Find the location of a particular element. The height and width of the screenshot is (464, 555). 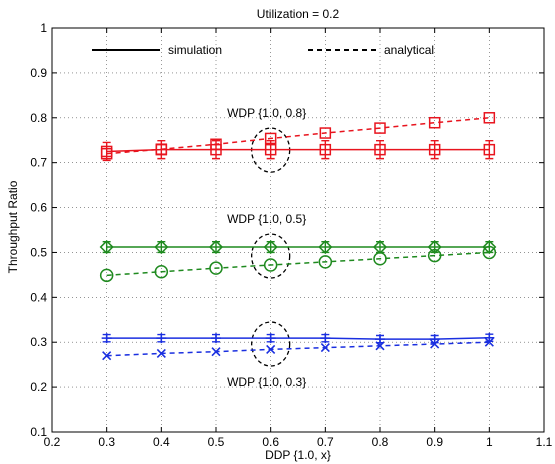

x-tick-label: 1 is located at coordinates (489, 442).